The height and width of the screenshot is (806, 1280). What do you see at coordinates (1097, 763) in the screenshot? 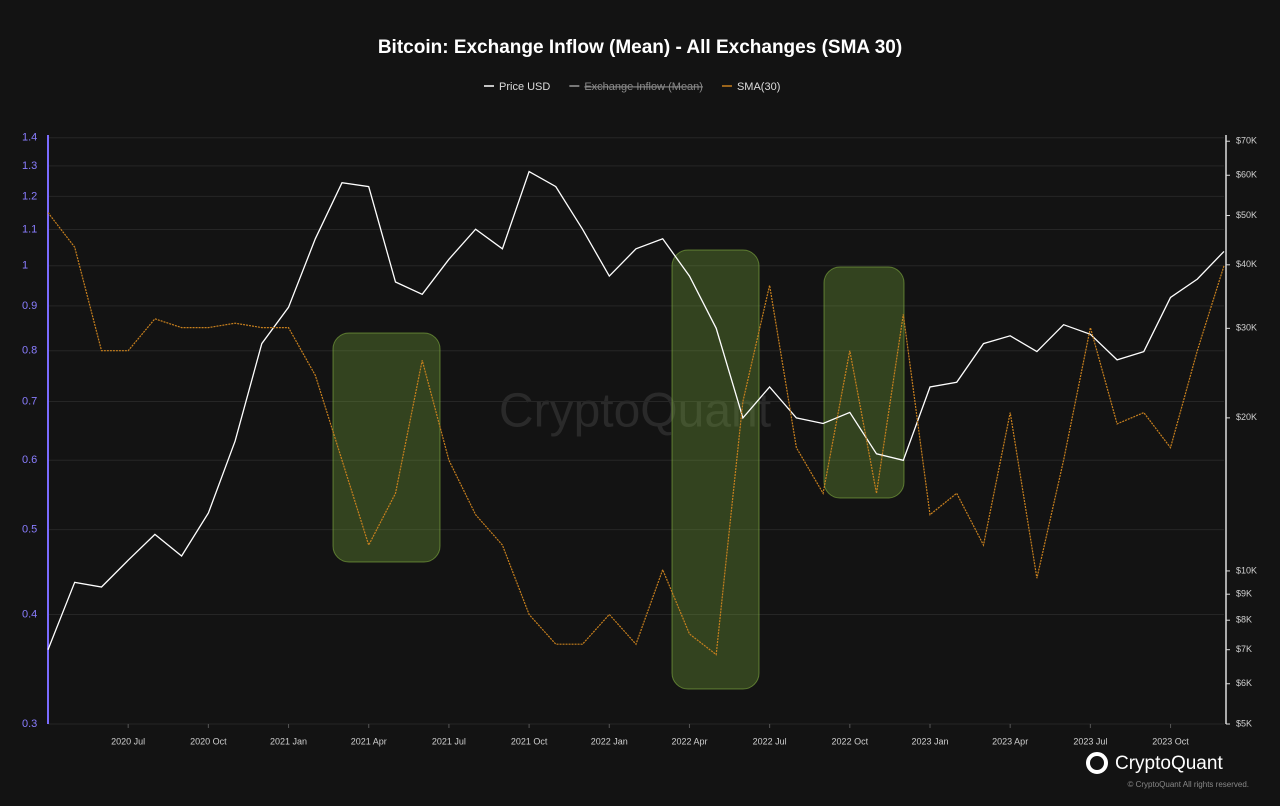
I see `brand-logo` at bounding box center [1097, 763].